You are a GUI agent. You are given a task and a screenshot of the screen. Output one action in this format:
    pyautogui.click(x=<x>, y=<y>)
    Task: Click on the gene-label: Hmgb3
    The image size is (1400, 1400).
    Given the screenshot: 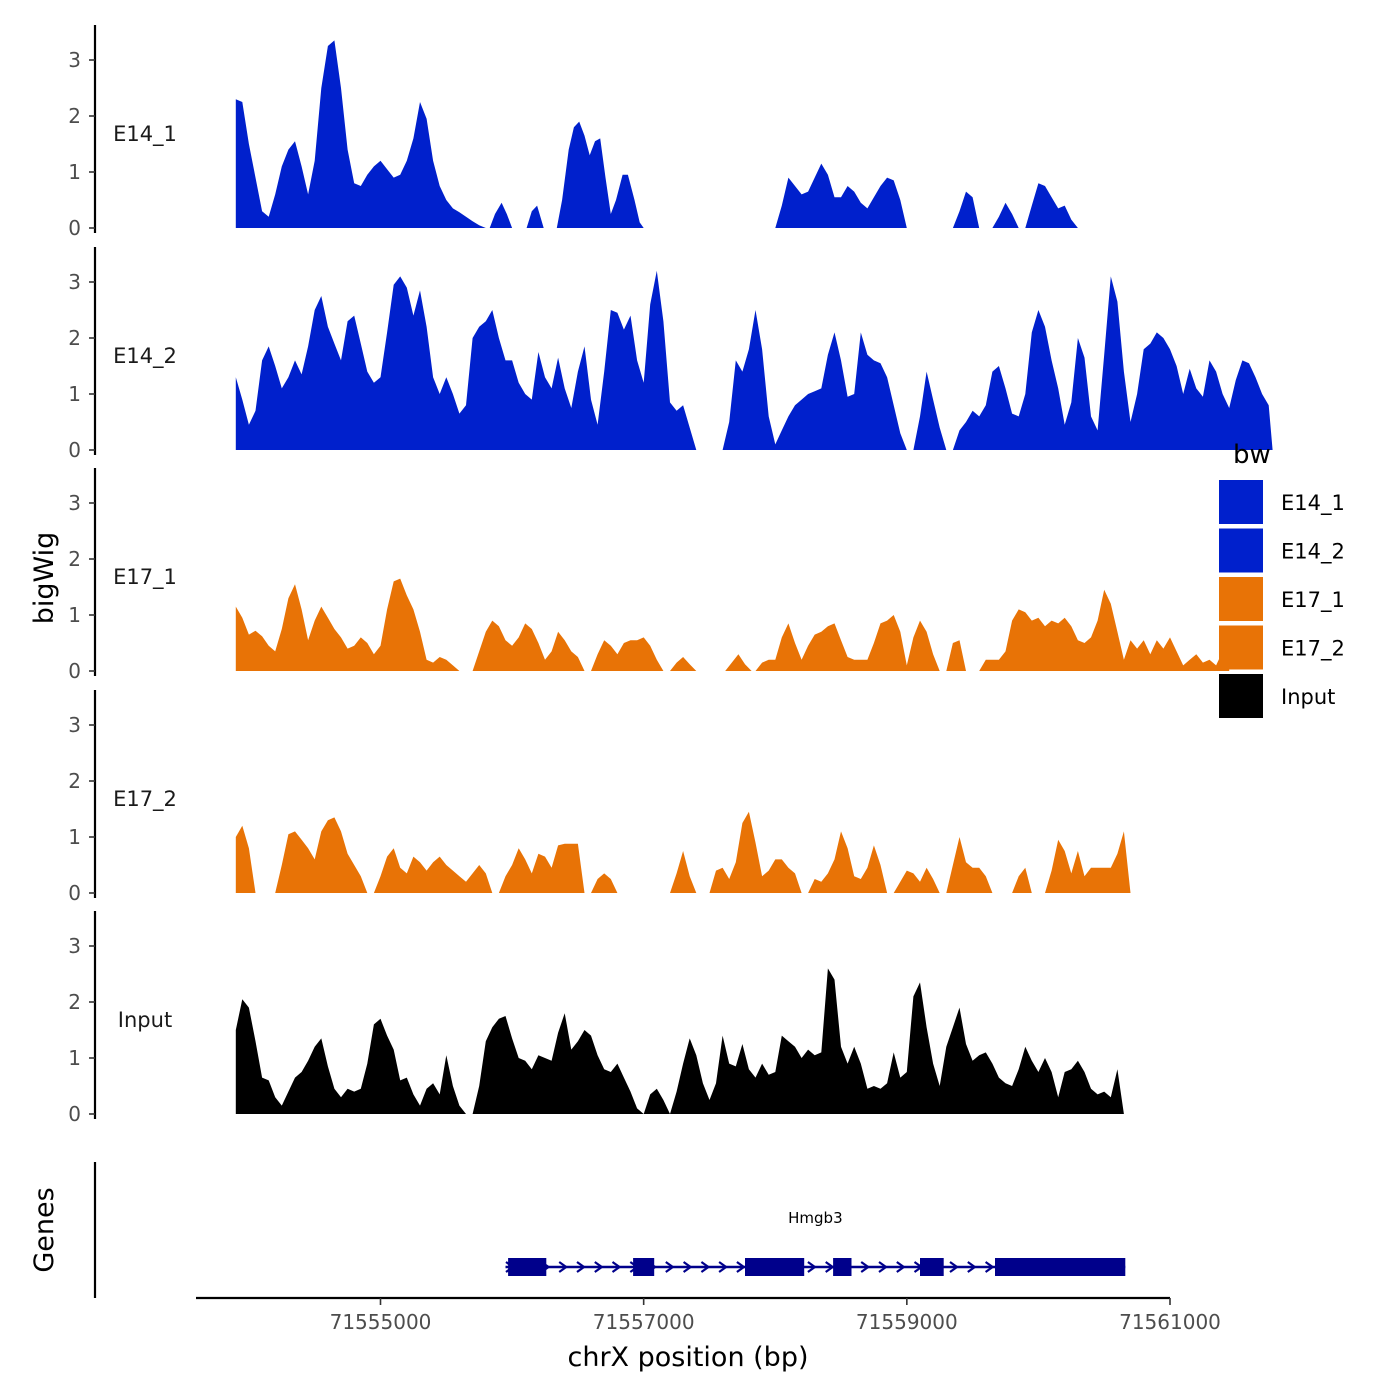 What is the action you would take?
    pyautogui.click(x=815, y=1218)
    